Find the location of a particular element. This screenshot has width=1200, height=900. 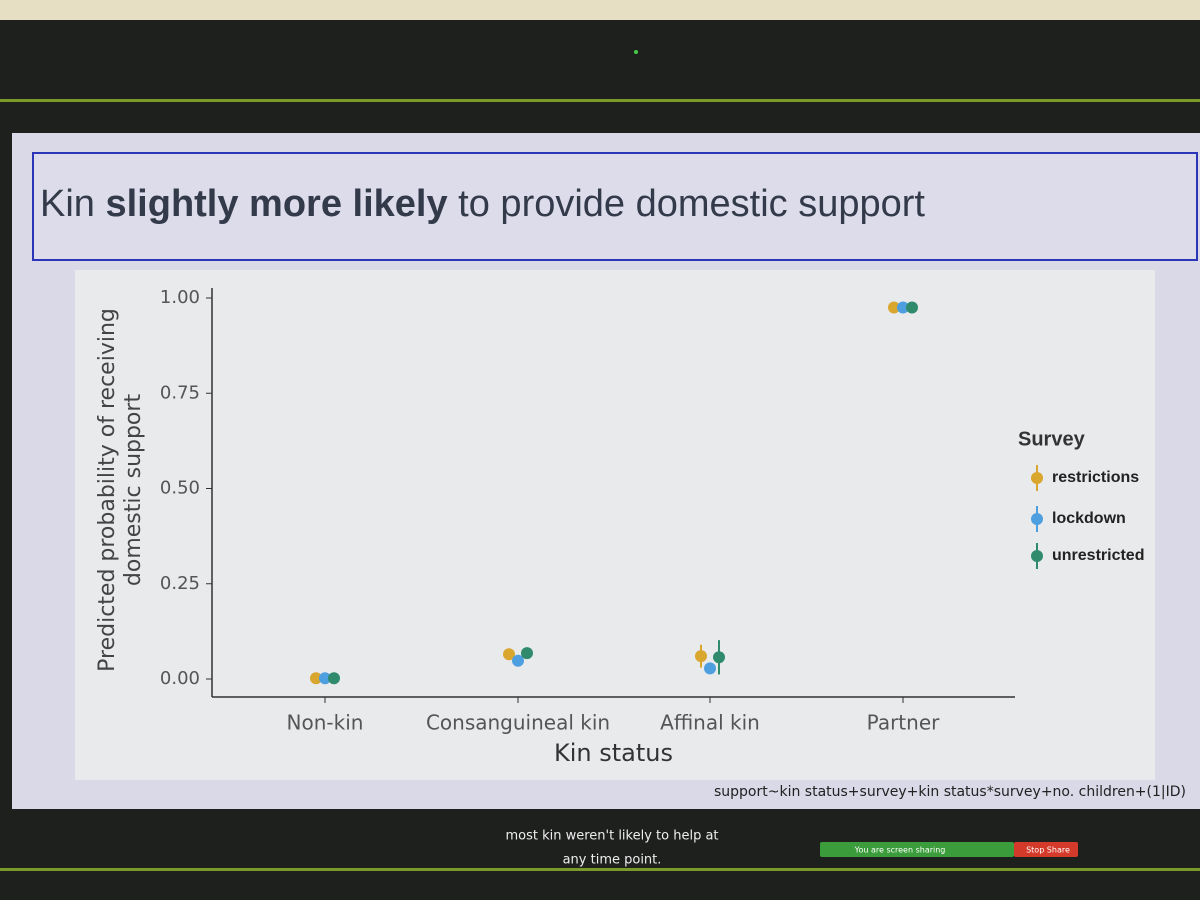

title-part: to provide domestic support is located at coordinates (687, 204).